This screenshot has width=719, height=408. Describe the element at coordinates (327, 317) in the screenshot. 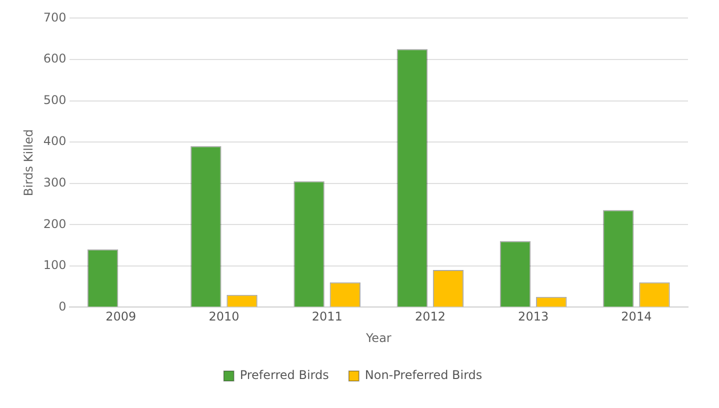

I see `x-tick-label: 2011` at that location.